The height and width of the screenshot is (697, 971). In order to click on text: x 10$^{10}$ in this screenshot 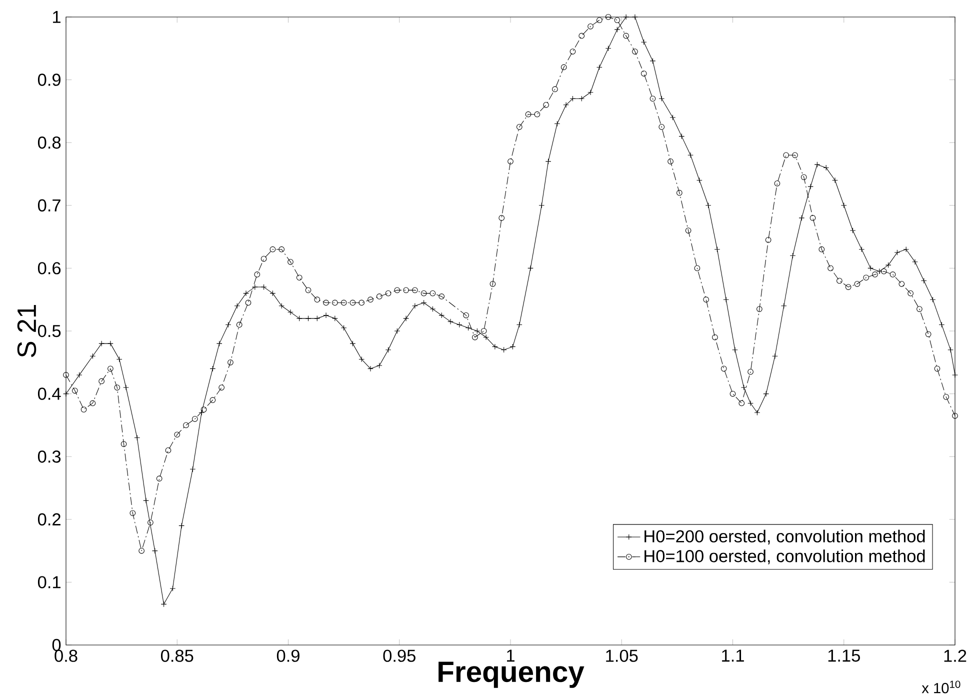, I will do `click(941, 687)`.